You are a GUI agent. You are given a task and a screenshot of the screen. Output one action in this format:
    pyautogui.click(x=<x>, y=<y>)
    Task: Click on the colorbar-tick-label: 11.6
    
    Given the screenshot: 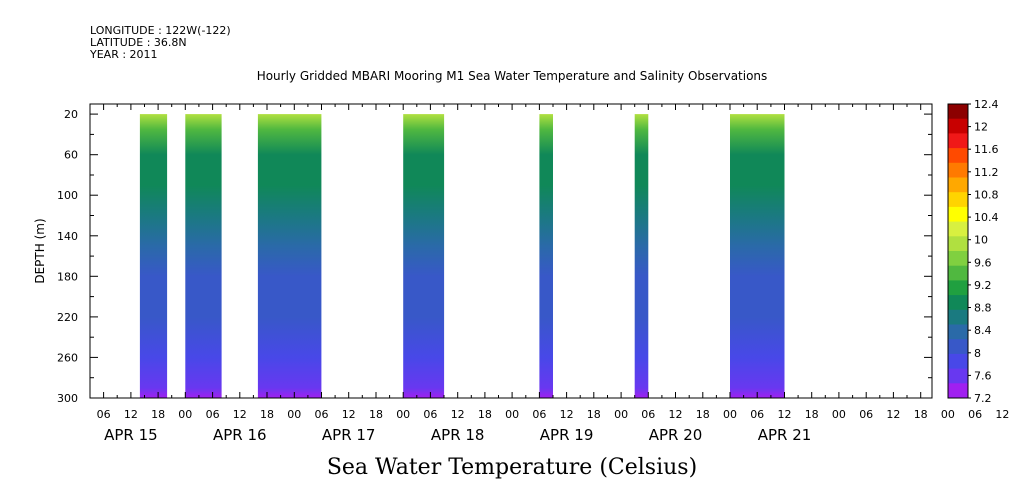 What is the action you would take?
    pyautogui.click(x=986, y=149)
    